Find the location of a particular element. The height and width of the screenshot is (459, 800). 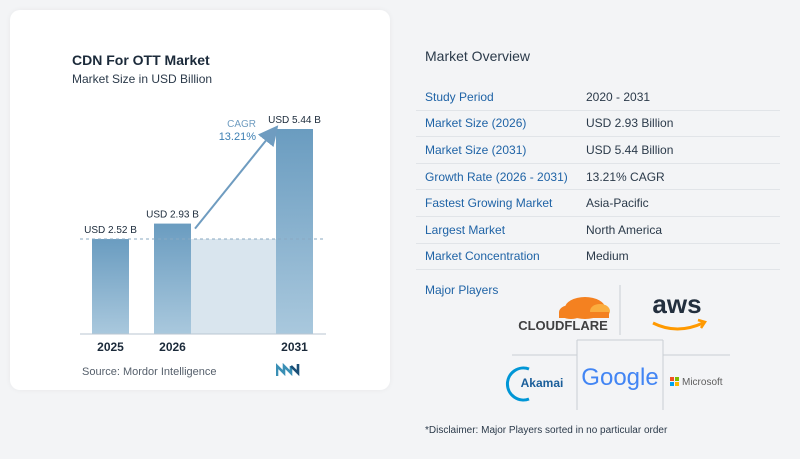

row-label: Market Size (2026) is located at coordinates (476, 123).